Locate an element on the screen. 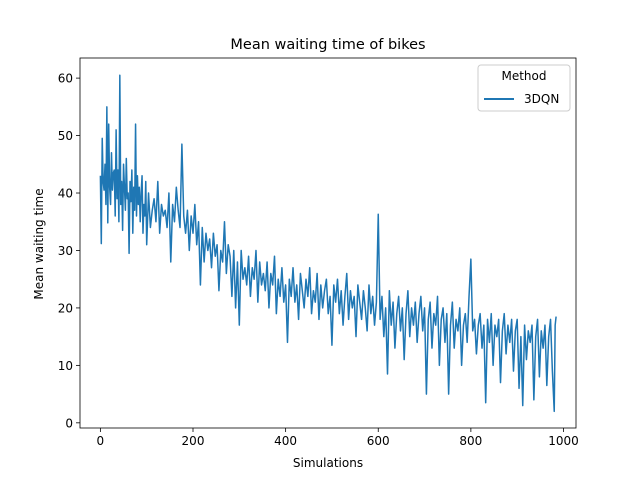 Image resolution: width=640 pixels, height=480 pixels. legend-title: Method is located at coordinates (523, 76).